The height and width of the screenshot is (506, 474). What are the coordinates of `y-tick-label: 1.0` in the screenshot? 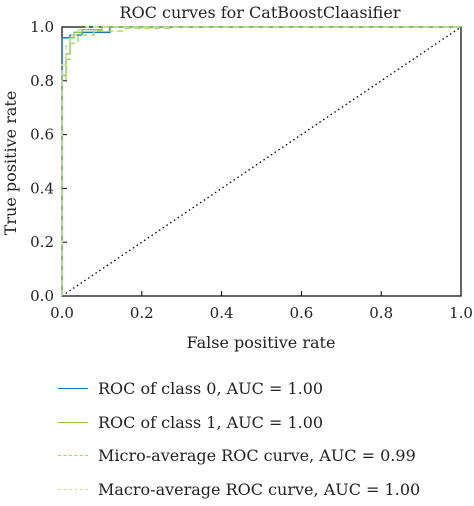 It's located at (42, 27).